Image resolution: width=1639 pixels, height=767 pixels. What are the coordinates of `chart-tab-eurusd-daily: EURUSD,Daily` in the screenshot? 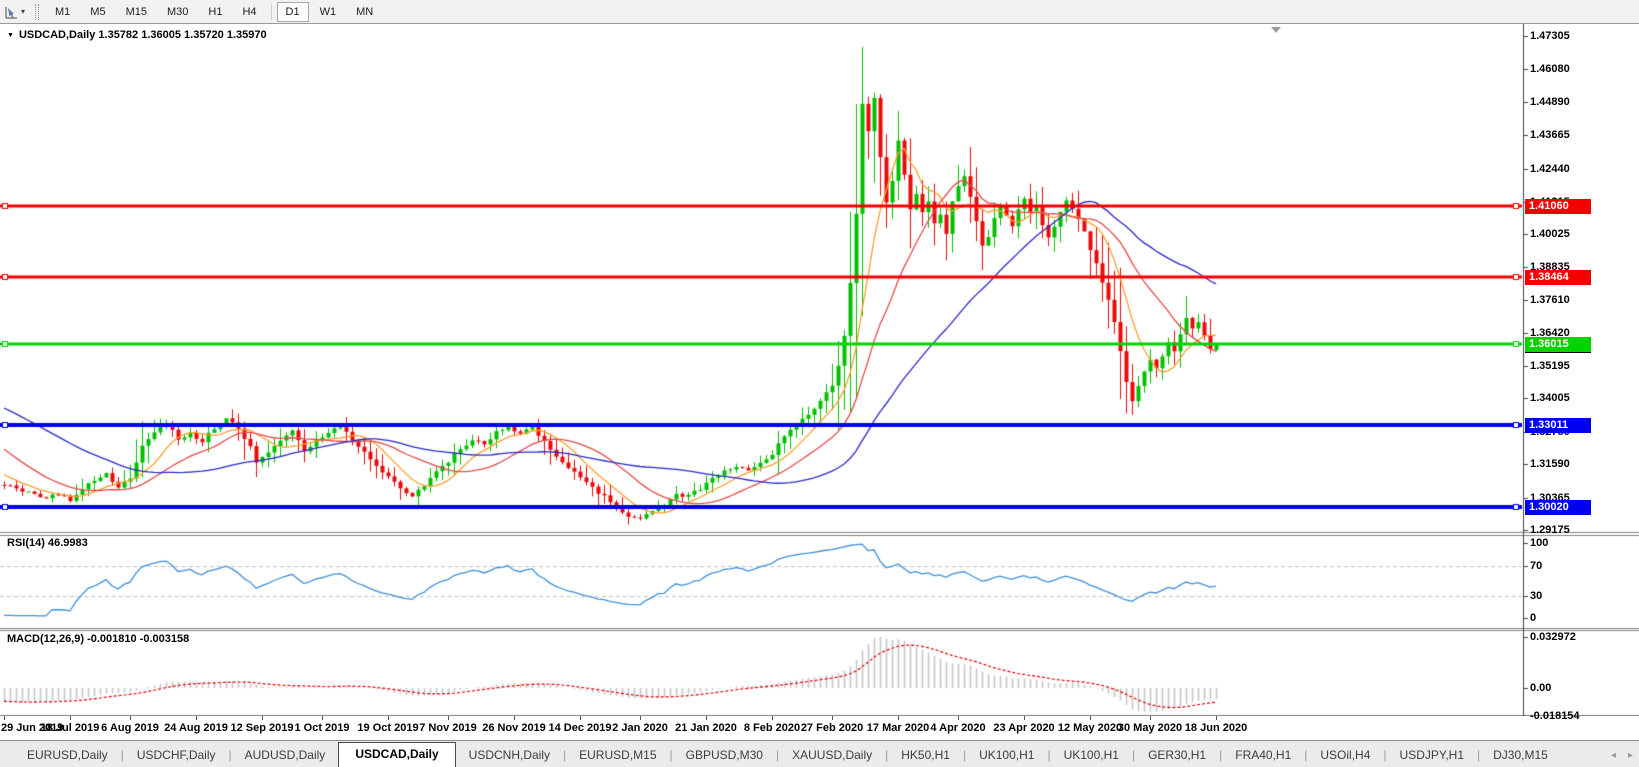 It's located at (67, 755).